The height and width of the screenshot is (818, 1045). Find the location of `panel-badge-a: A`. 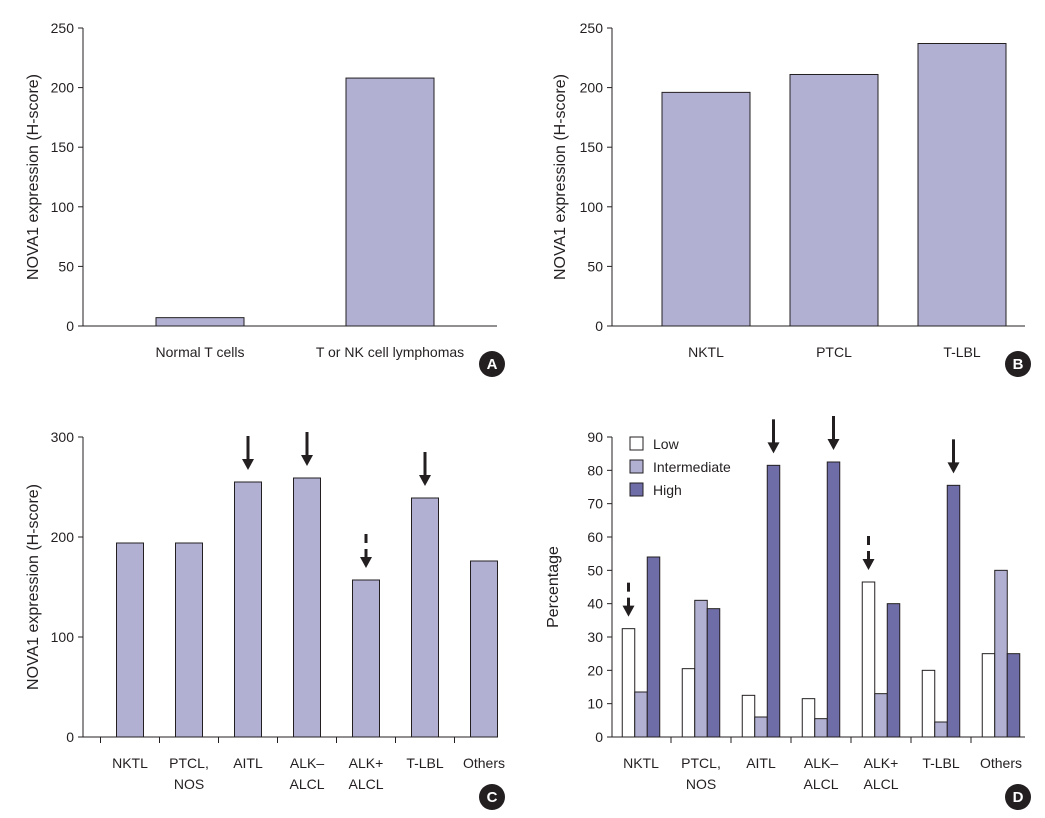

panel-badge-a: A is located at coordinates (492, 364).